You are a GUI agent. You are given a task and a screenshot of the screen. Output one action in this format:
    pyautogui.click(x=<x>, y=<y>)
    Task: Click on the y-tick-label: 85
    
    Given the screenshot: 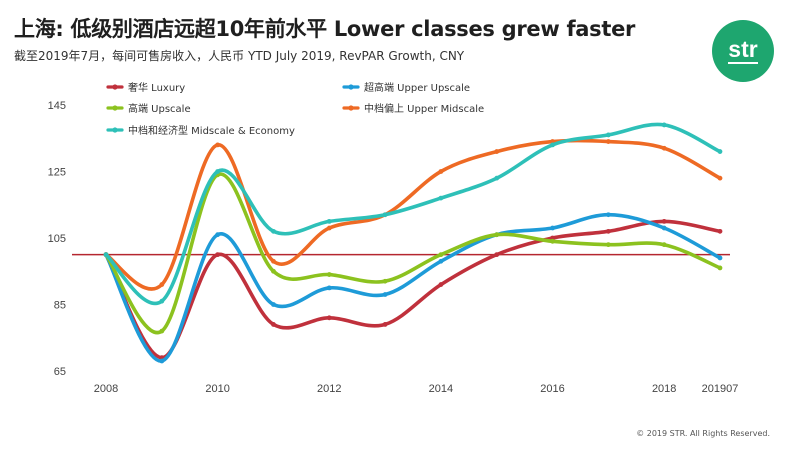 What is the action you would take?
    pyautogui.click(x=60, y=306)
    